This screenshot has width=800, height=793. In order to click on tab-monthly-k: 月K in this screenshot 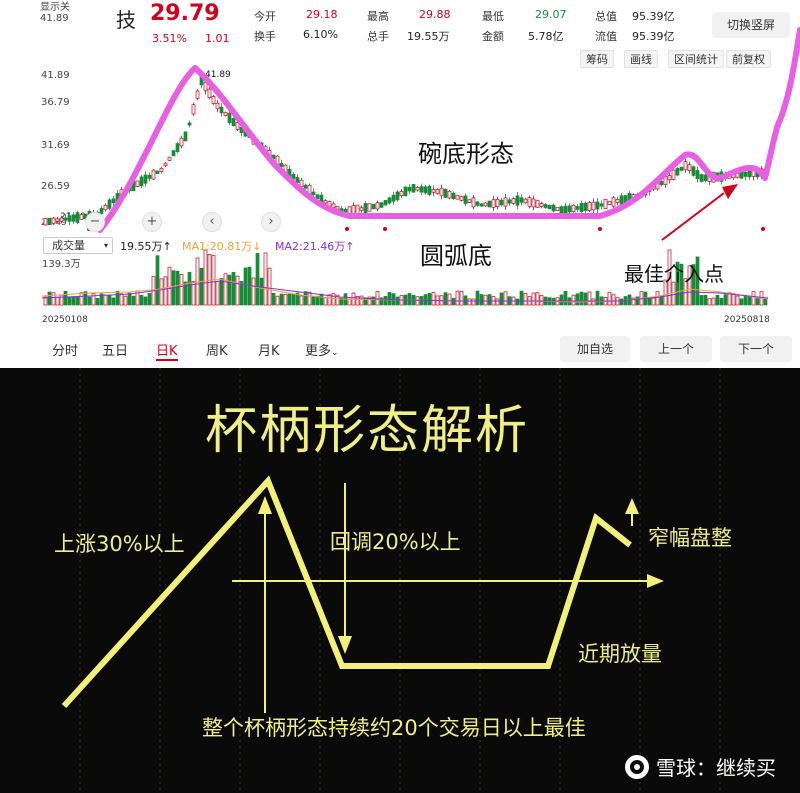, I will do `click(269, 351)`.